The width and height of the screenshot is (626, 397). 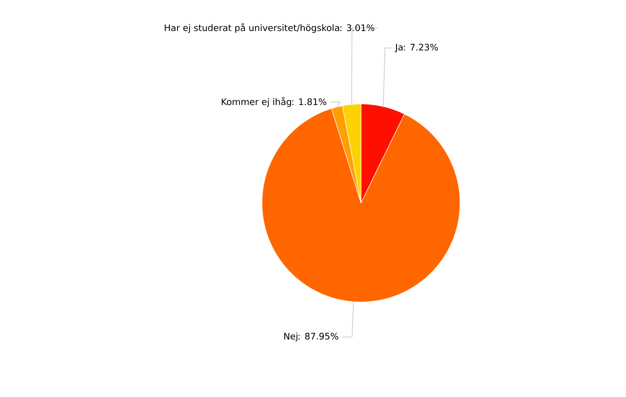 I want to click on data-label: : 87.95%, so click(x=318, y=336).